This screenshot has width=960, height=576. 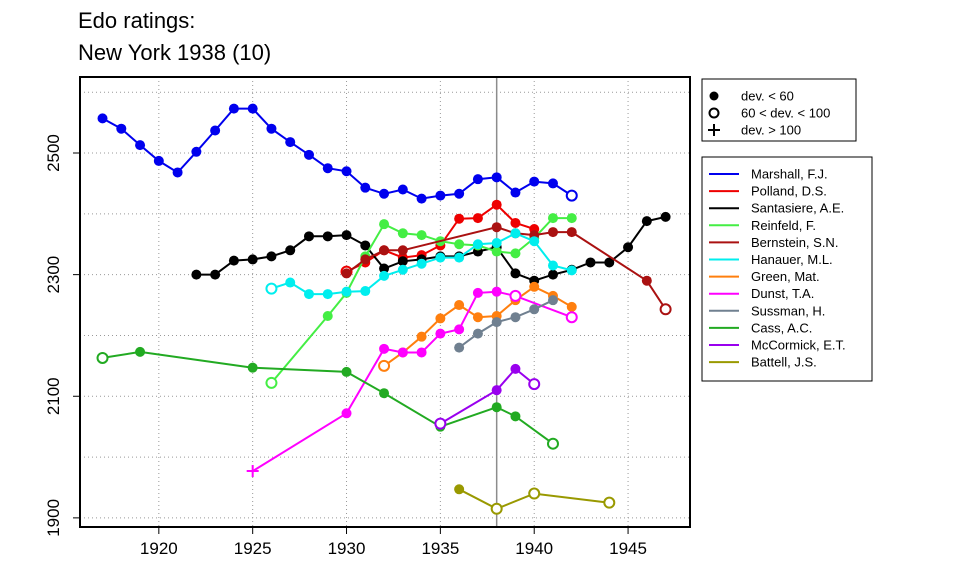 What do you see at coordinates (781, 327) in the screenshot?
I see `series-legend-label: Cass, A.C.` at bounding box center [781, 327].